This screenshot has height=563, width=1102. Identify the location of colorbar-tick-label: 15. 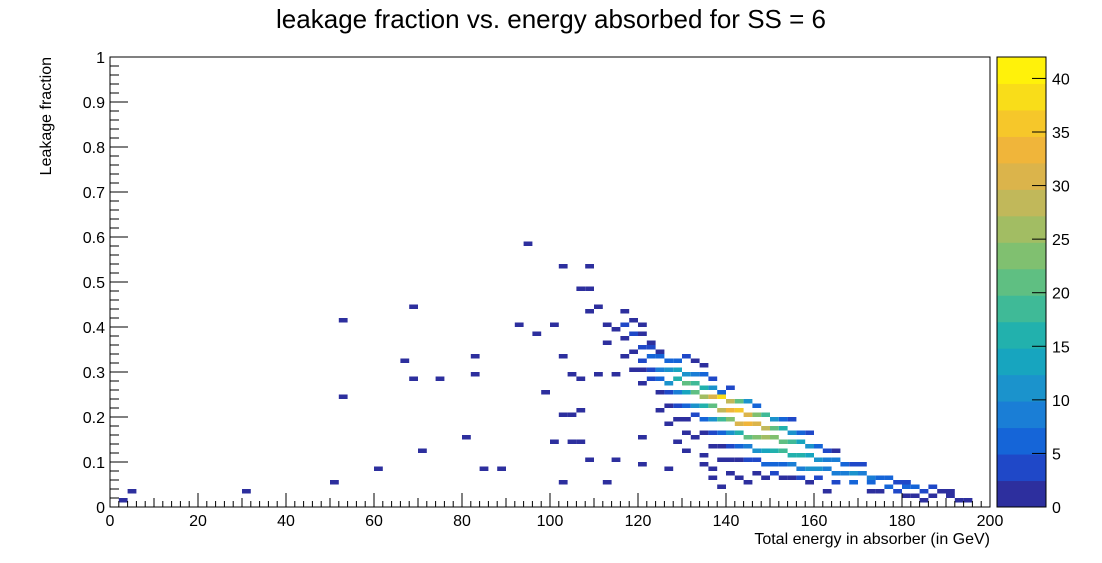
(1061, 347).